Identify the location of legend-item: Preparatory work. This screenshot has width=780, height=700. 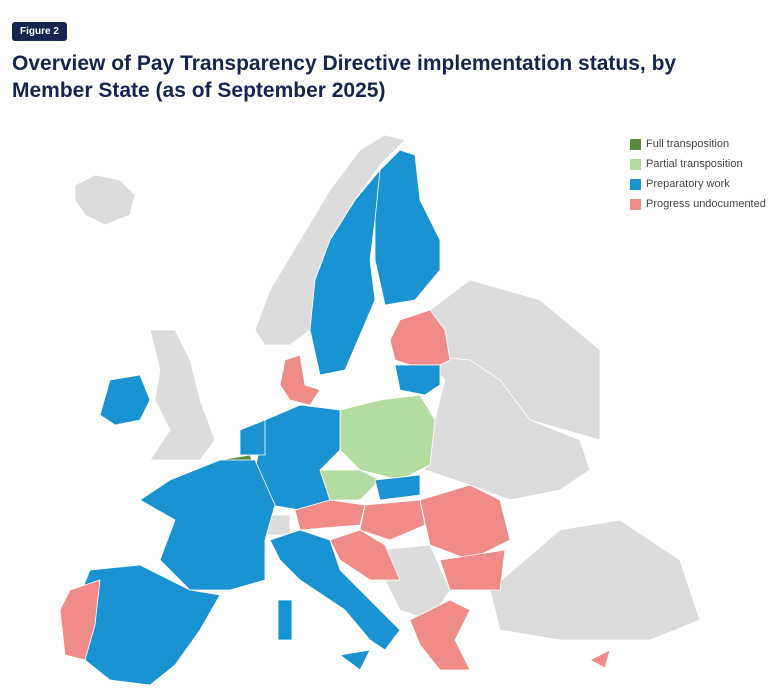
(698, 184).